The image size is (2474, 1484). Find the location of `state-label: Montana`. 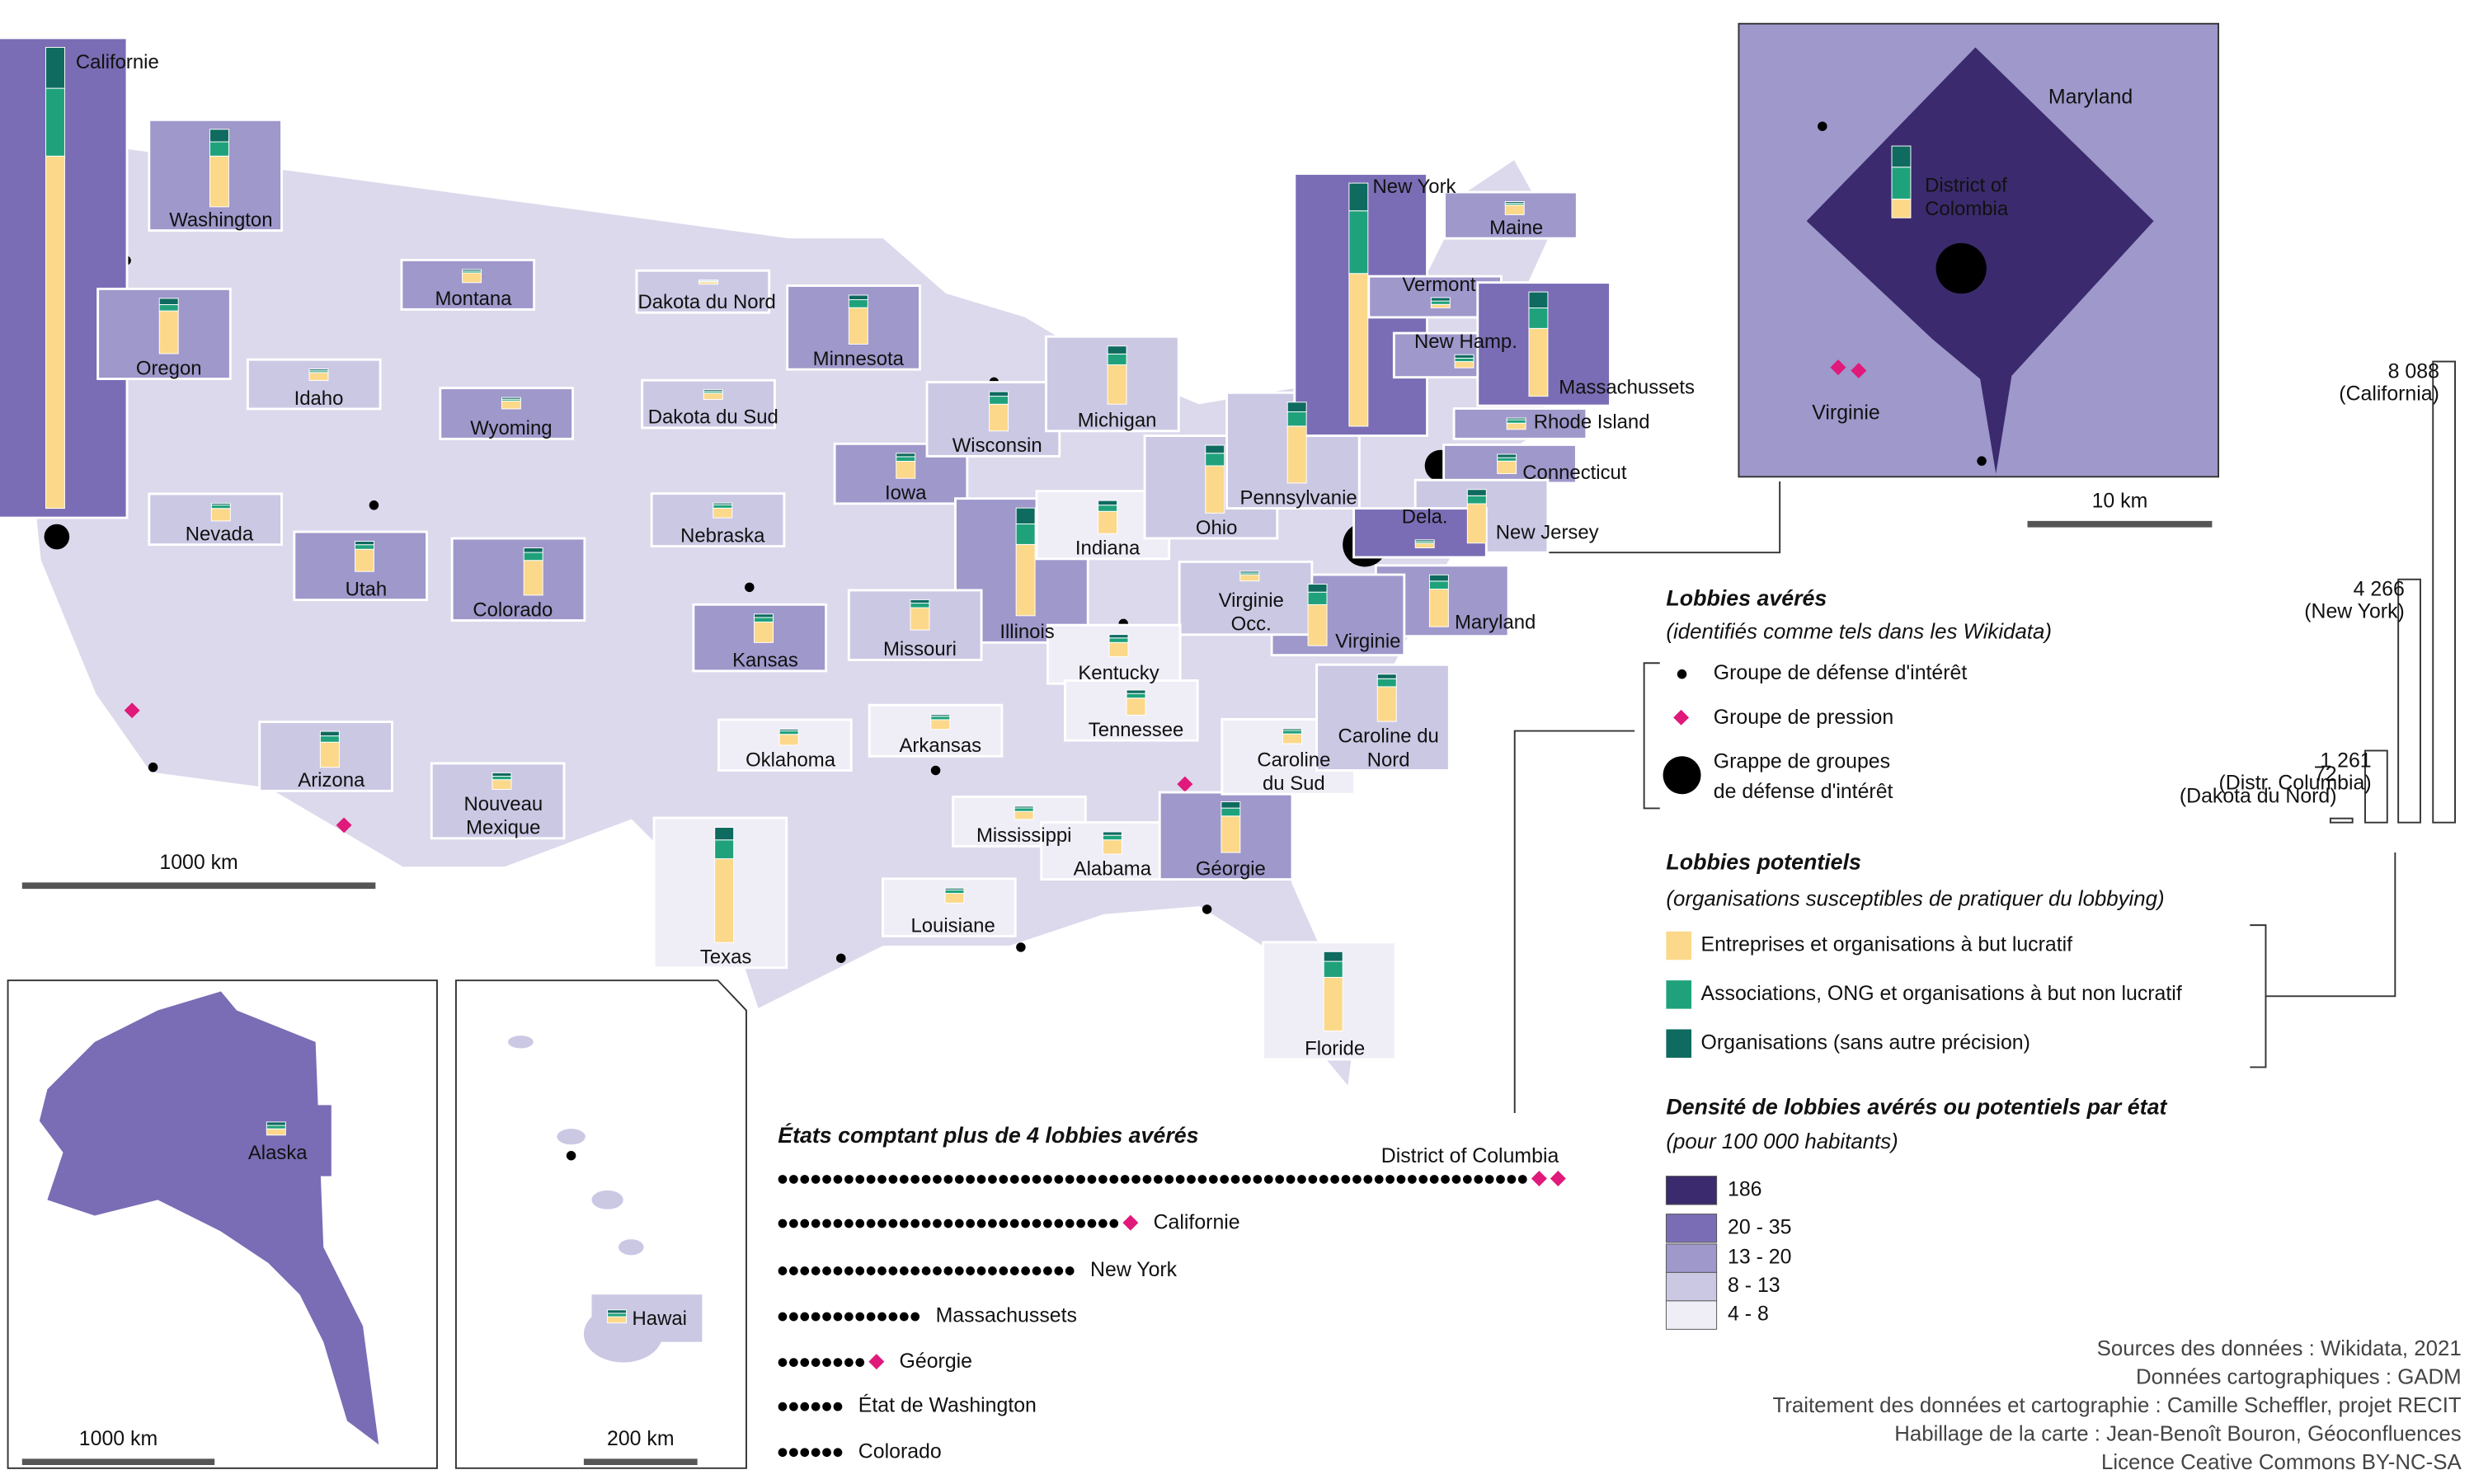

state-label: Montana is located at coordinates (473, 299).